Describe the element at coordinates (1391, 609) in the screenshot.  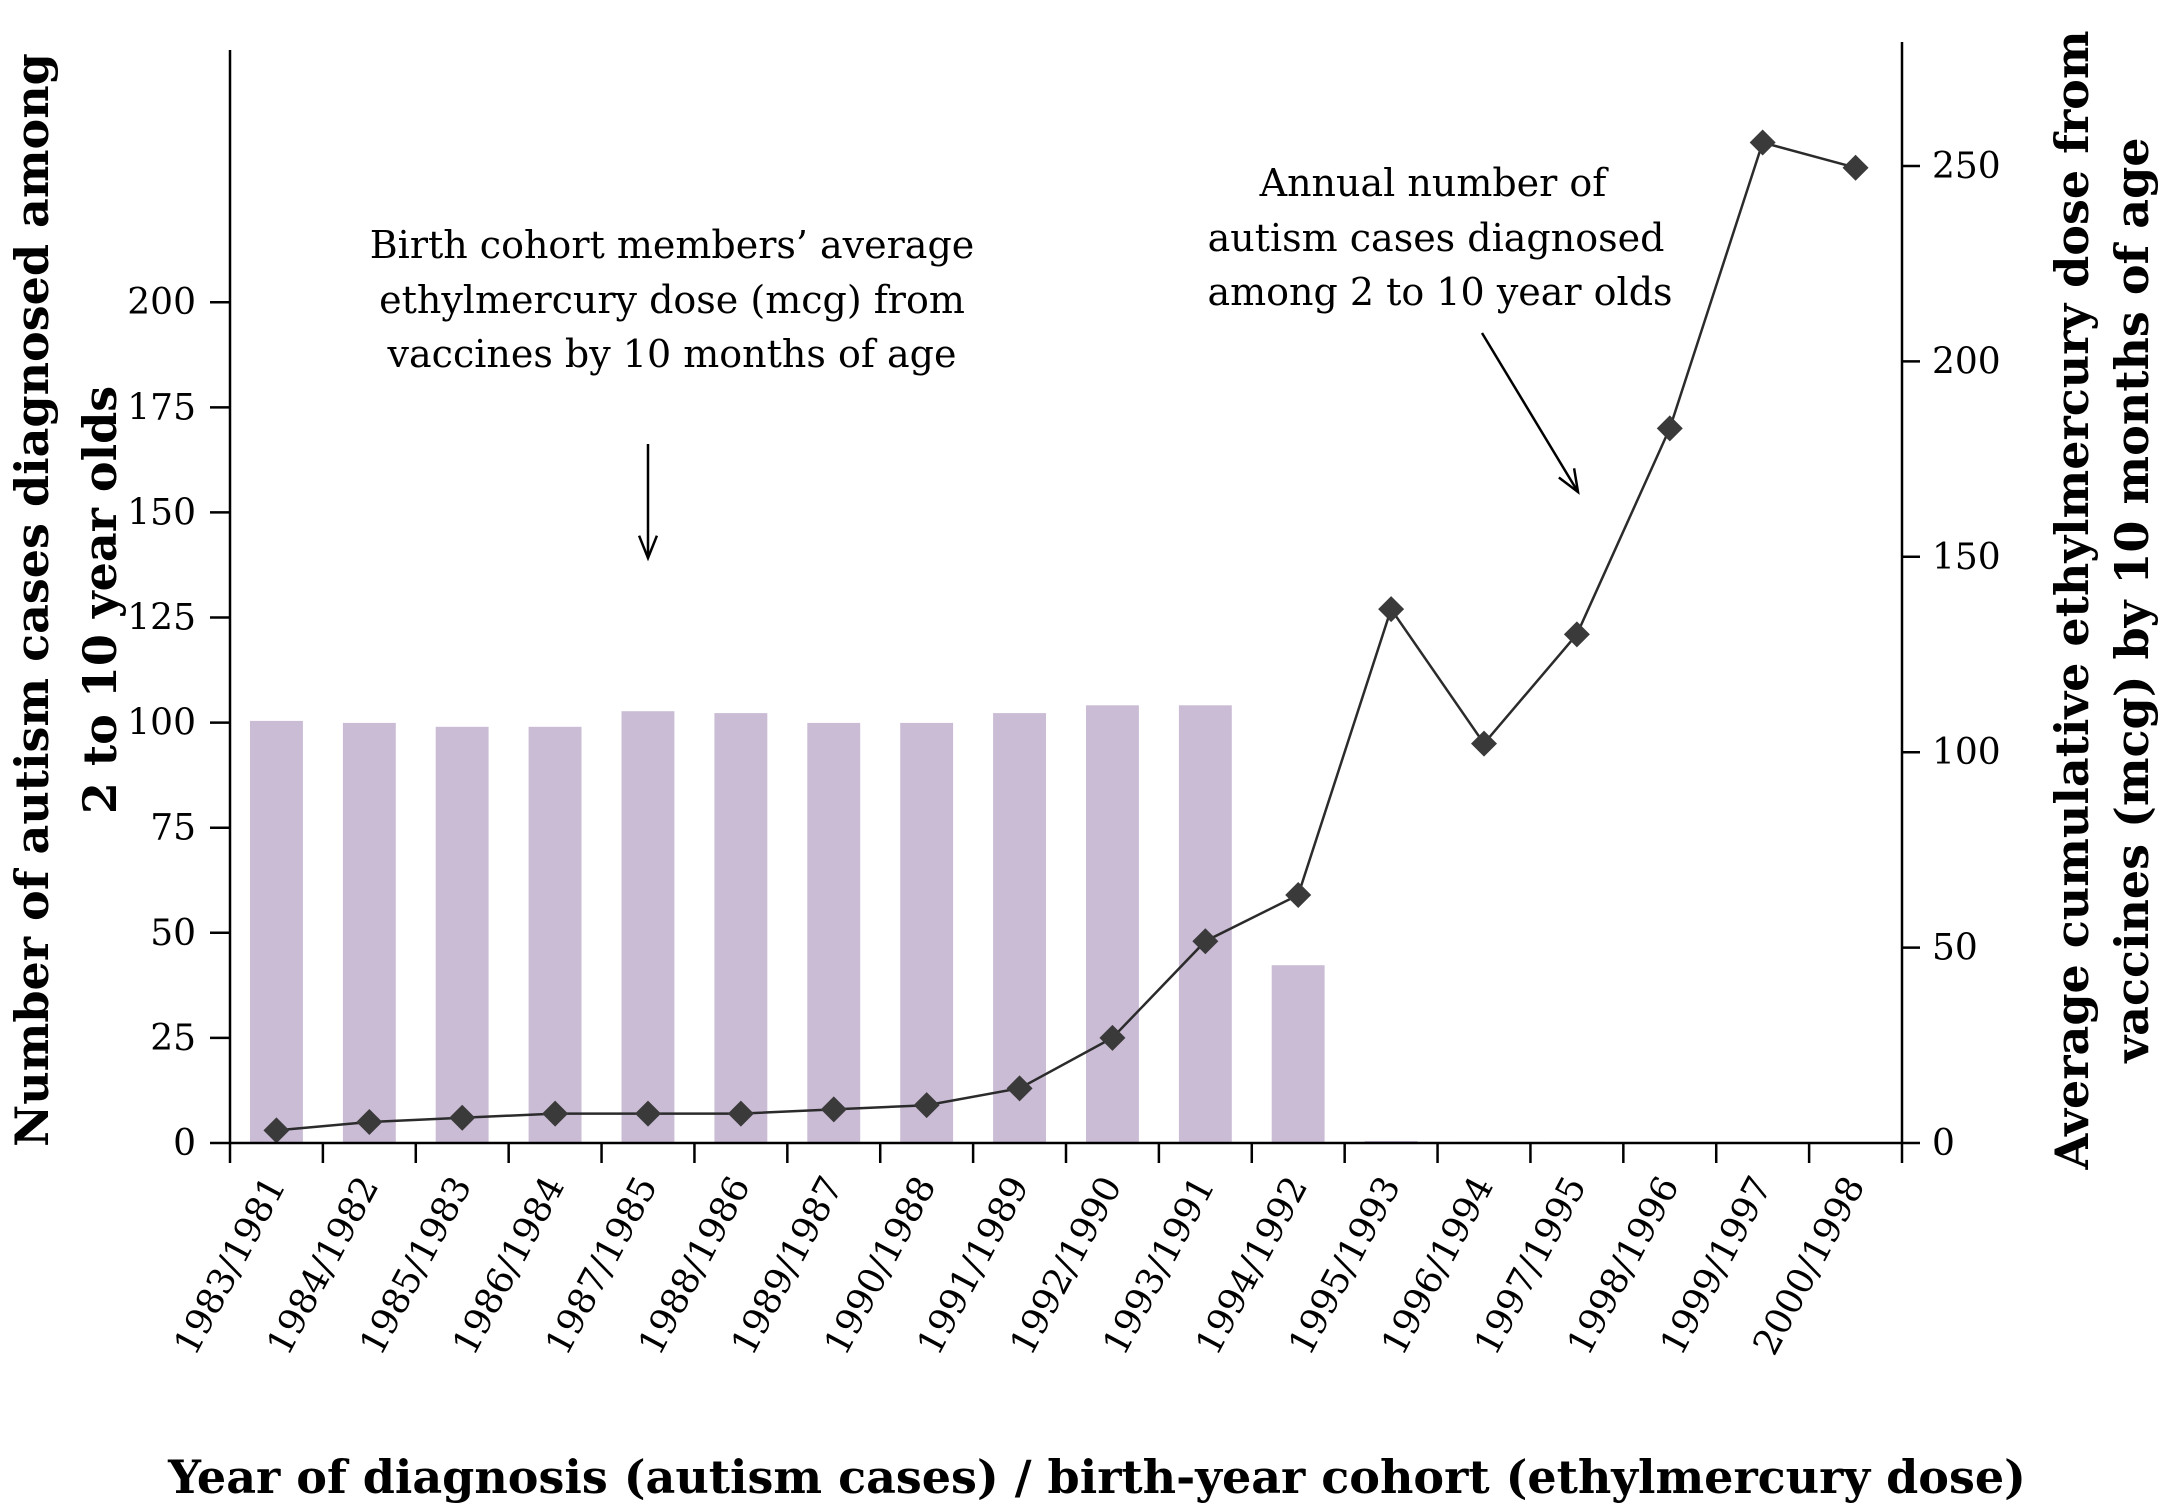
I see `cases-point-1995-1993` at that location.